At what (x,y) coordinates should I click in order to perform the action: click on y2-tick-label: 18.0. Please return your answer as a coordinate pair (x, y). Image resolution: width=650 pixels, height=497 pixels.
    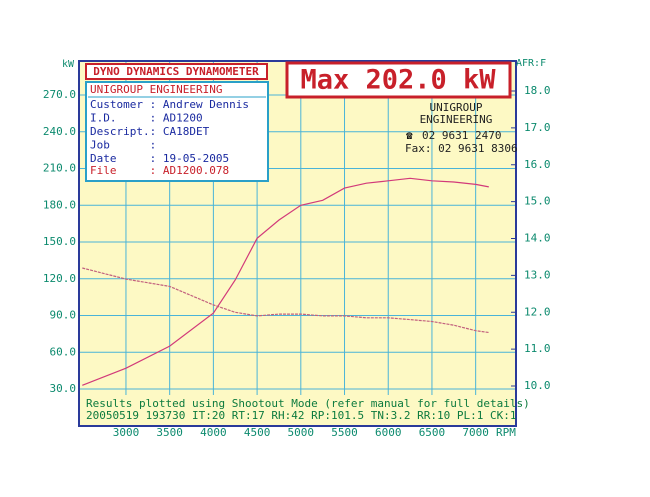
    Looking at the image, I should click on (537, 90).